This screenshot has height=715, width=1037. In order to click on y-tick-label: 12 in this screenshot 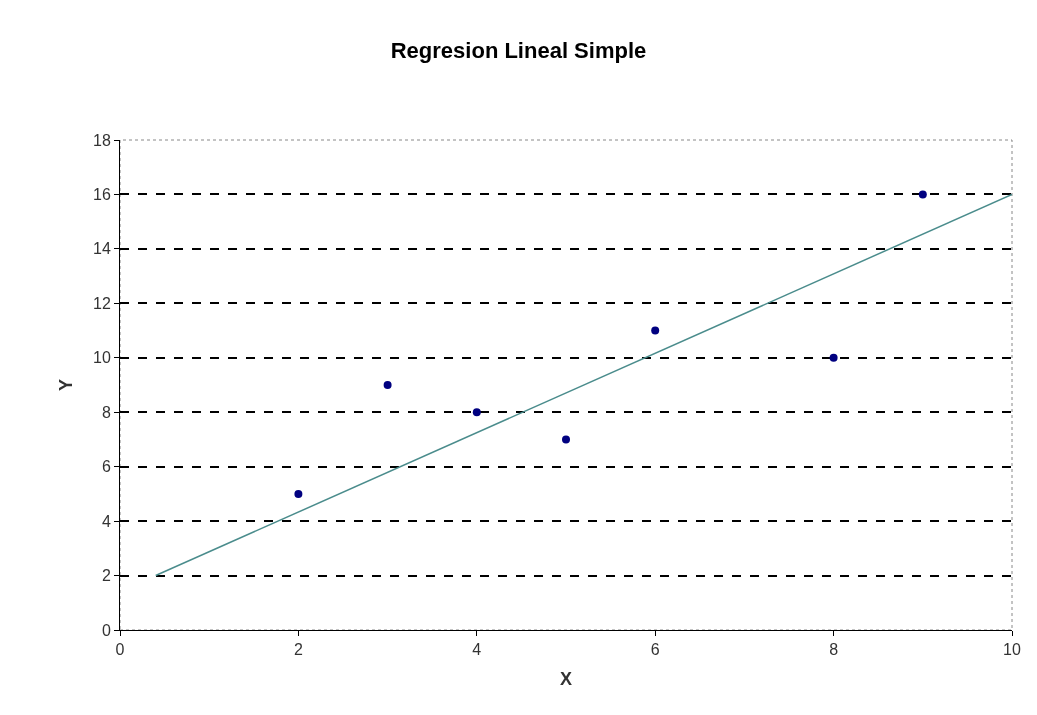, I will do `click(102, 303)`.